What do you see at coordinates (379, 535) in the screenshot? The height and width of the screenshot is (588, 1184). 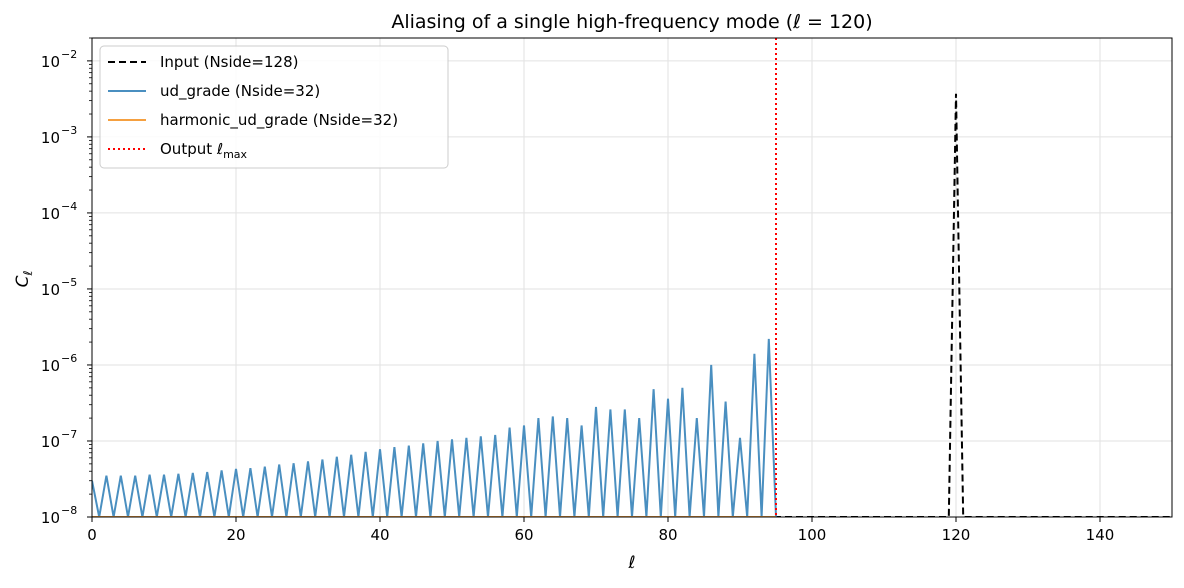 I see `x-tick-label: 40` at bounding box center [379, 535].